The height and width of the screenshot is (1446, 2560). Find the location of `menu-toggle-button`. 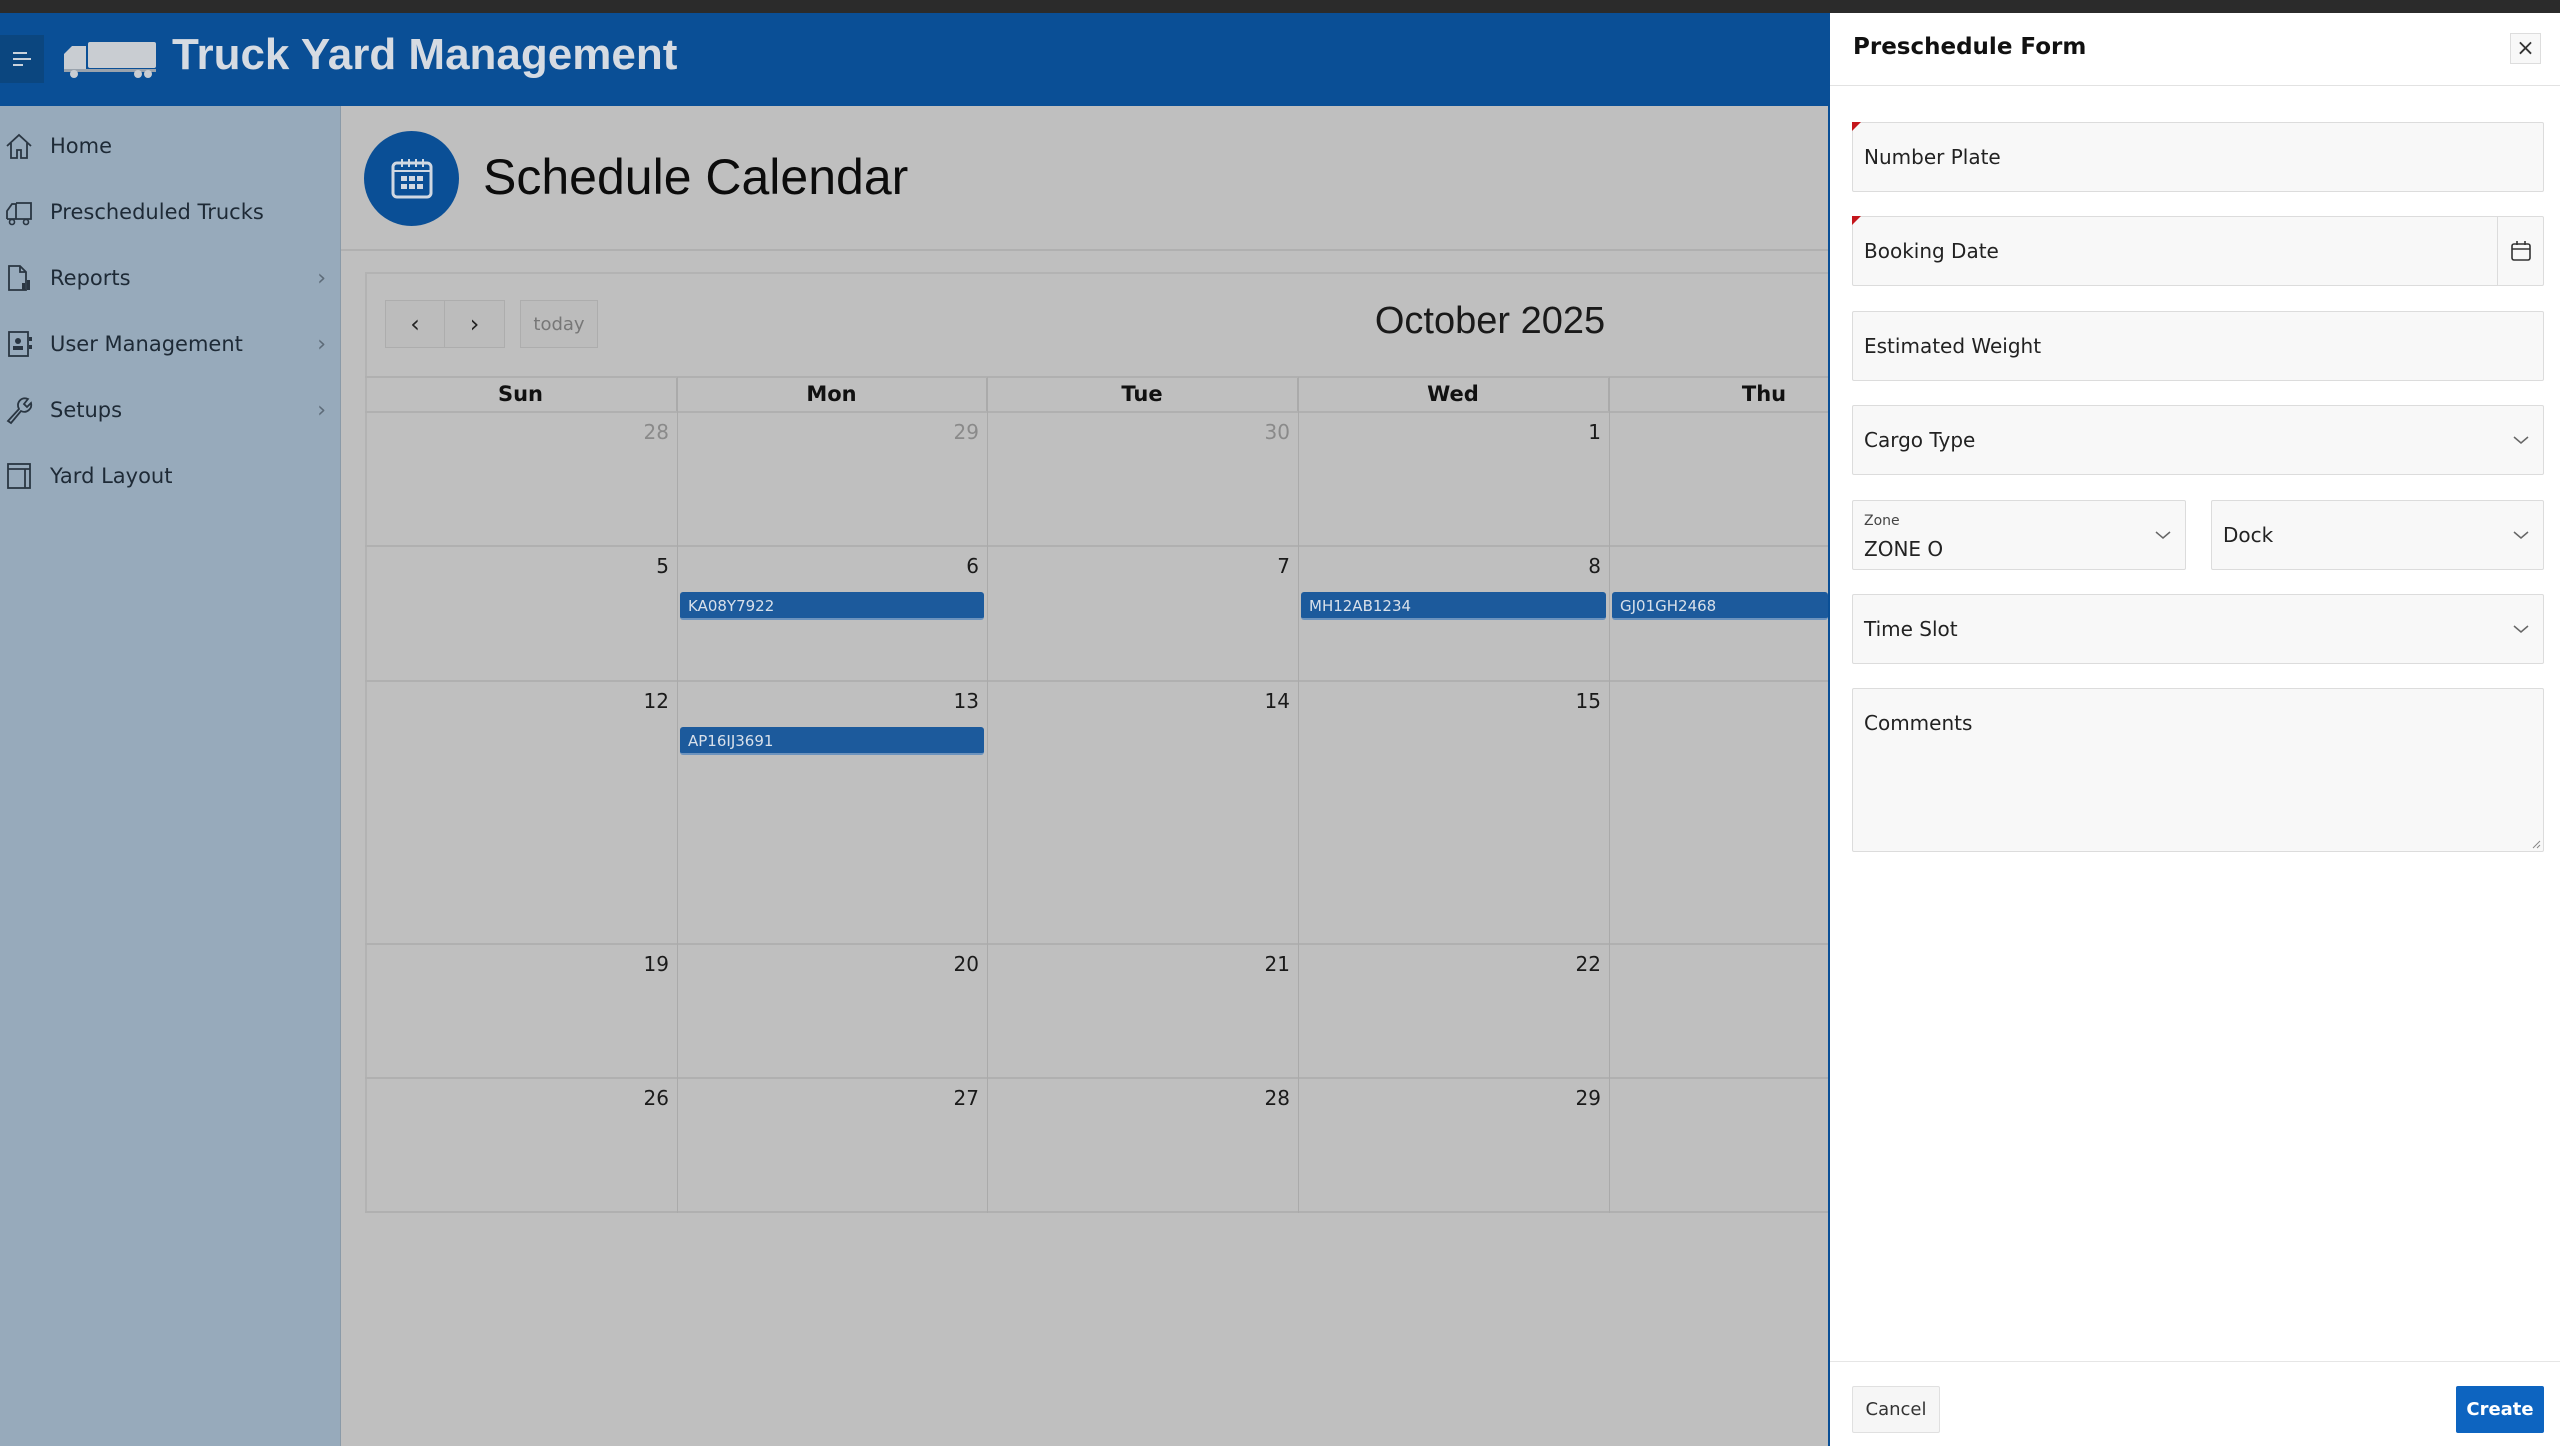

menu-toggle-button is located at coordinates (22, 59).